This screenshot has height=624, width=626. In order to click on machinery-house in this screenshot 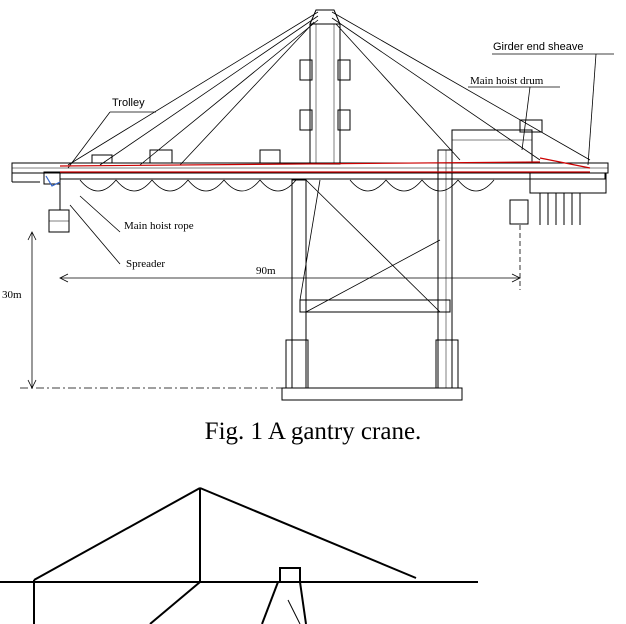, I will do `click(317, 141)`.